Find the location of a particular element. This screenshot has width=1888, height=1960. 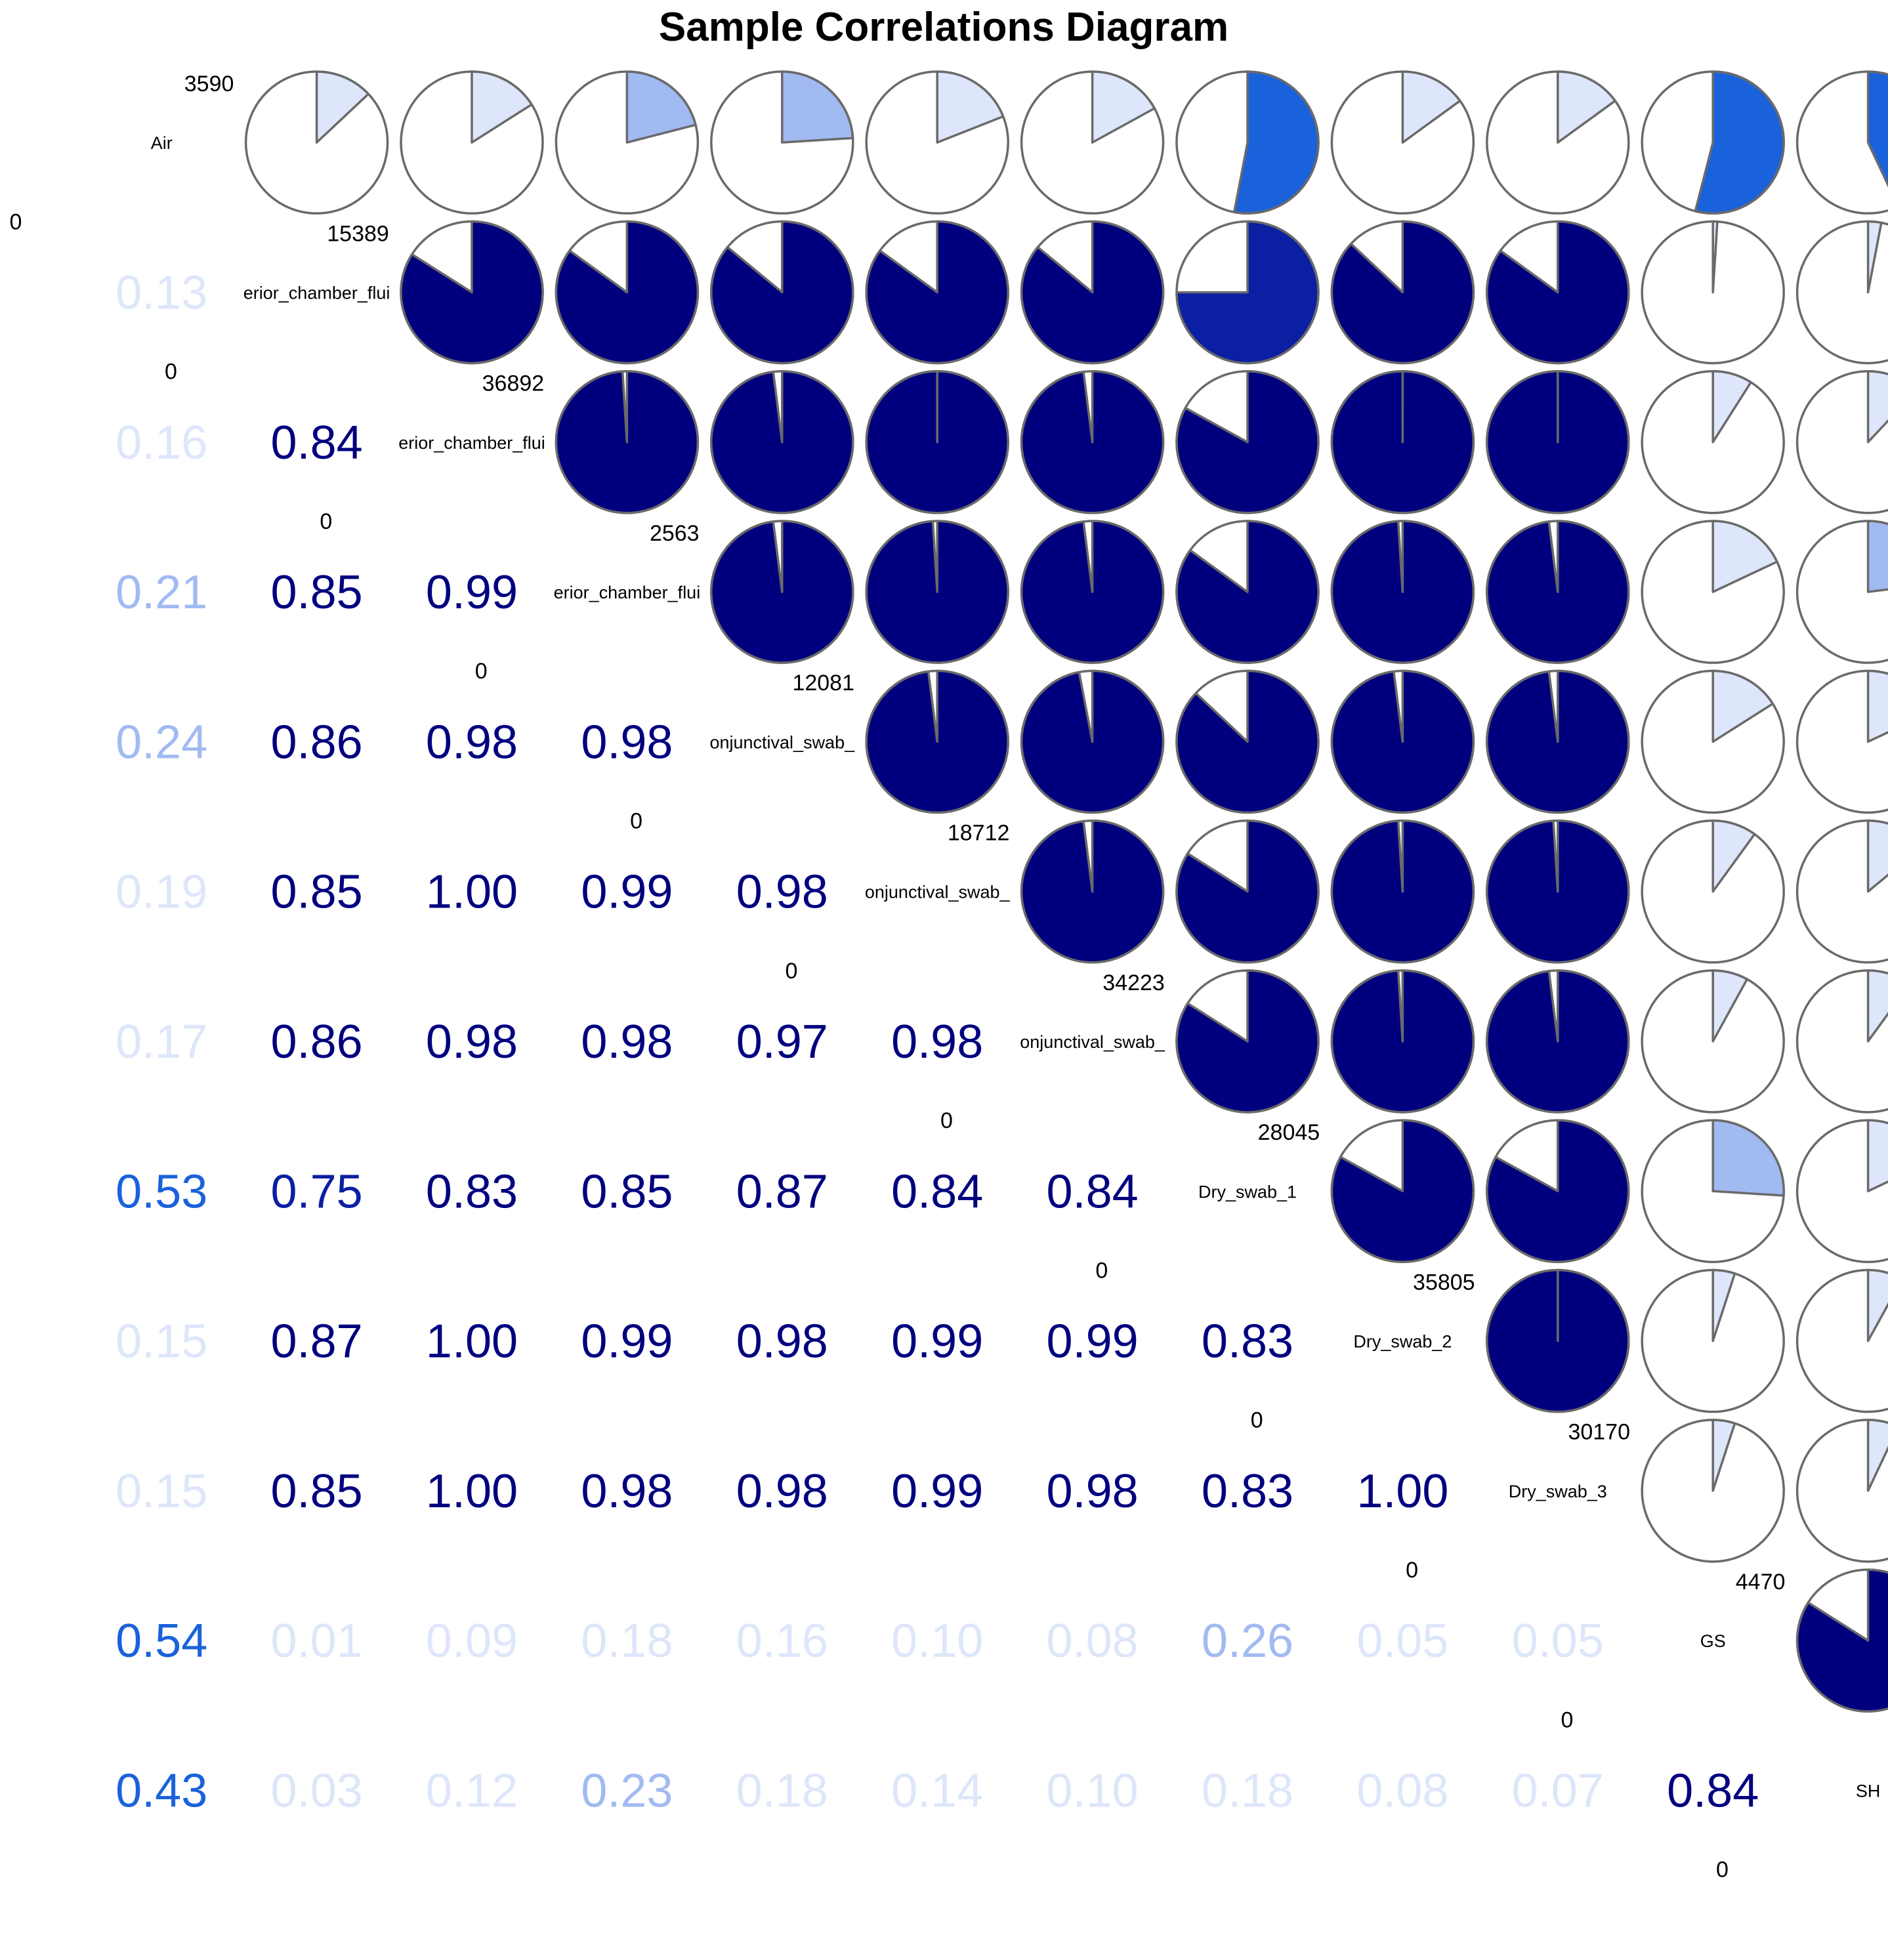

max-label: 34223 is located at coordinates (1133, 982).